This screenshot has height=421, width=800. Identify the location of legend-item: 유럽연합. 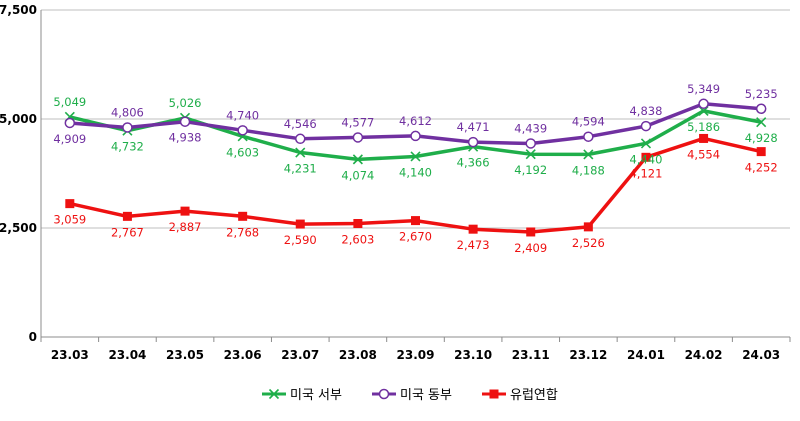
(520, 395).